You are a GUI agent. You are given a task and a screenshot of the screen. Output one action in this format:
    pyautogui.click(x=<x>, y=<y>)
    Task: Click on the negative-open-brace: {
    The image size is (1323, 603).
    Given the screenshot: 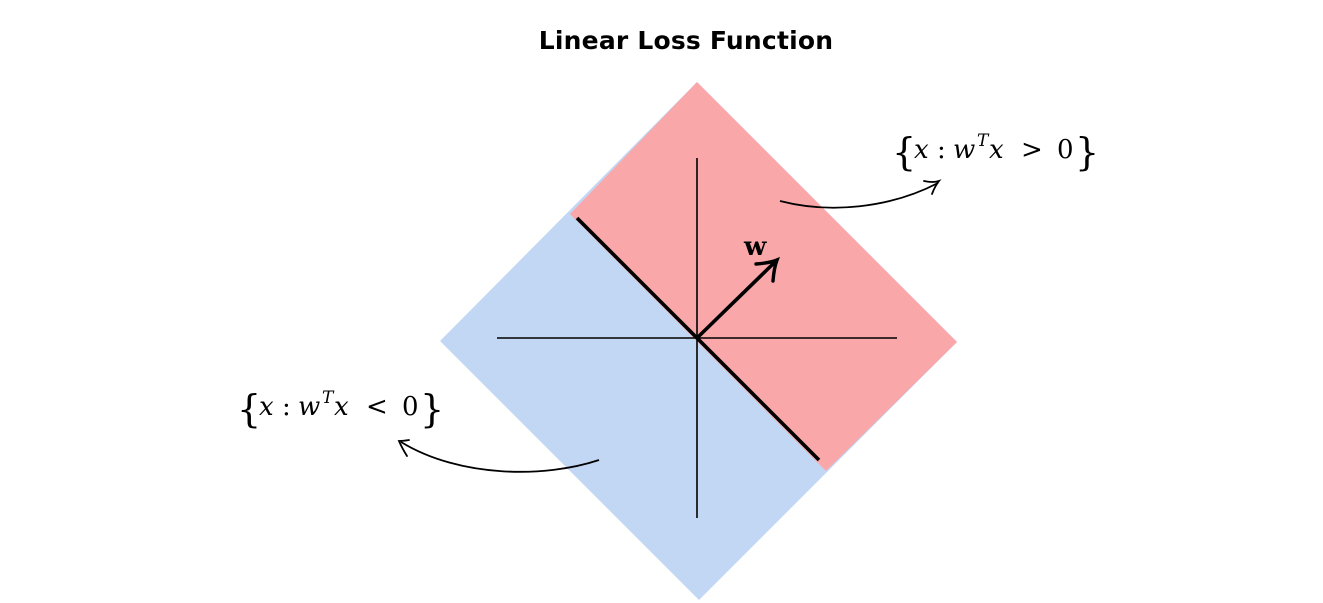 What is the action you would take?
    pyautogui.click(x=249, y=409)
    